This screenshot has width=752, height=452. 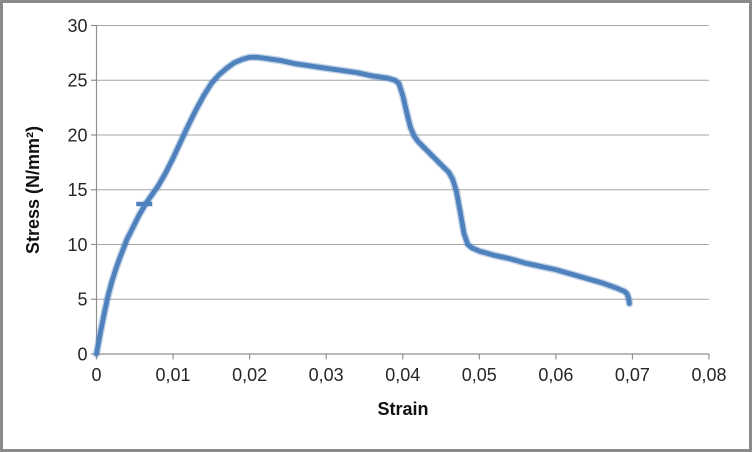 What do you see at coordinates (82, 300) in the screenshot?
I see `y-tick-label: 5` at bounding box center [82, 300].